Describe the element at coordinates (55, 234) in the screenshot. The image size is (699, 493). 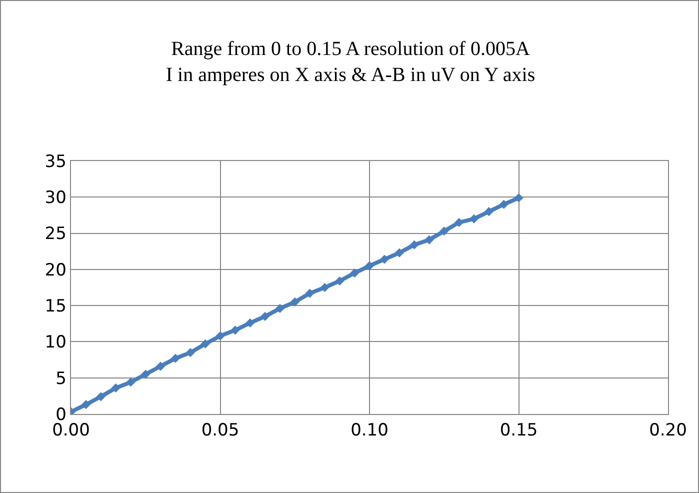
I see `y-tick-label: 25` at that location.